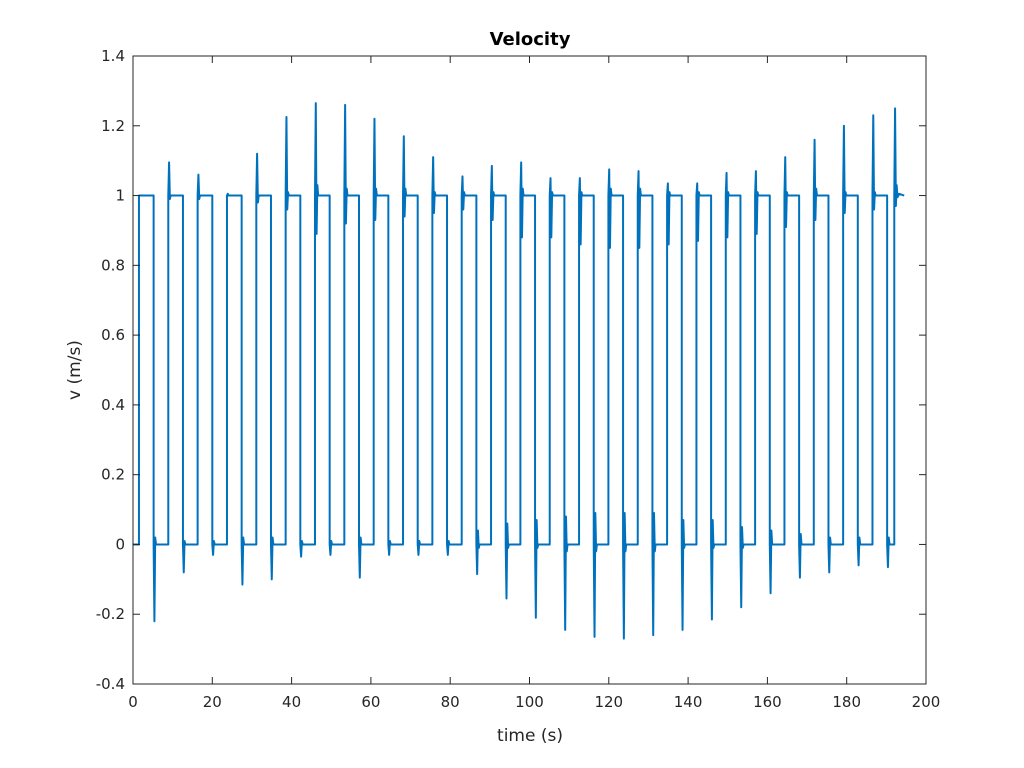 The image size is (1024, 768). Describe the element at coordinates (110, 684) in the screenshot. I see `y-tick-label-0: -0.4` at that location.